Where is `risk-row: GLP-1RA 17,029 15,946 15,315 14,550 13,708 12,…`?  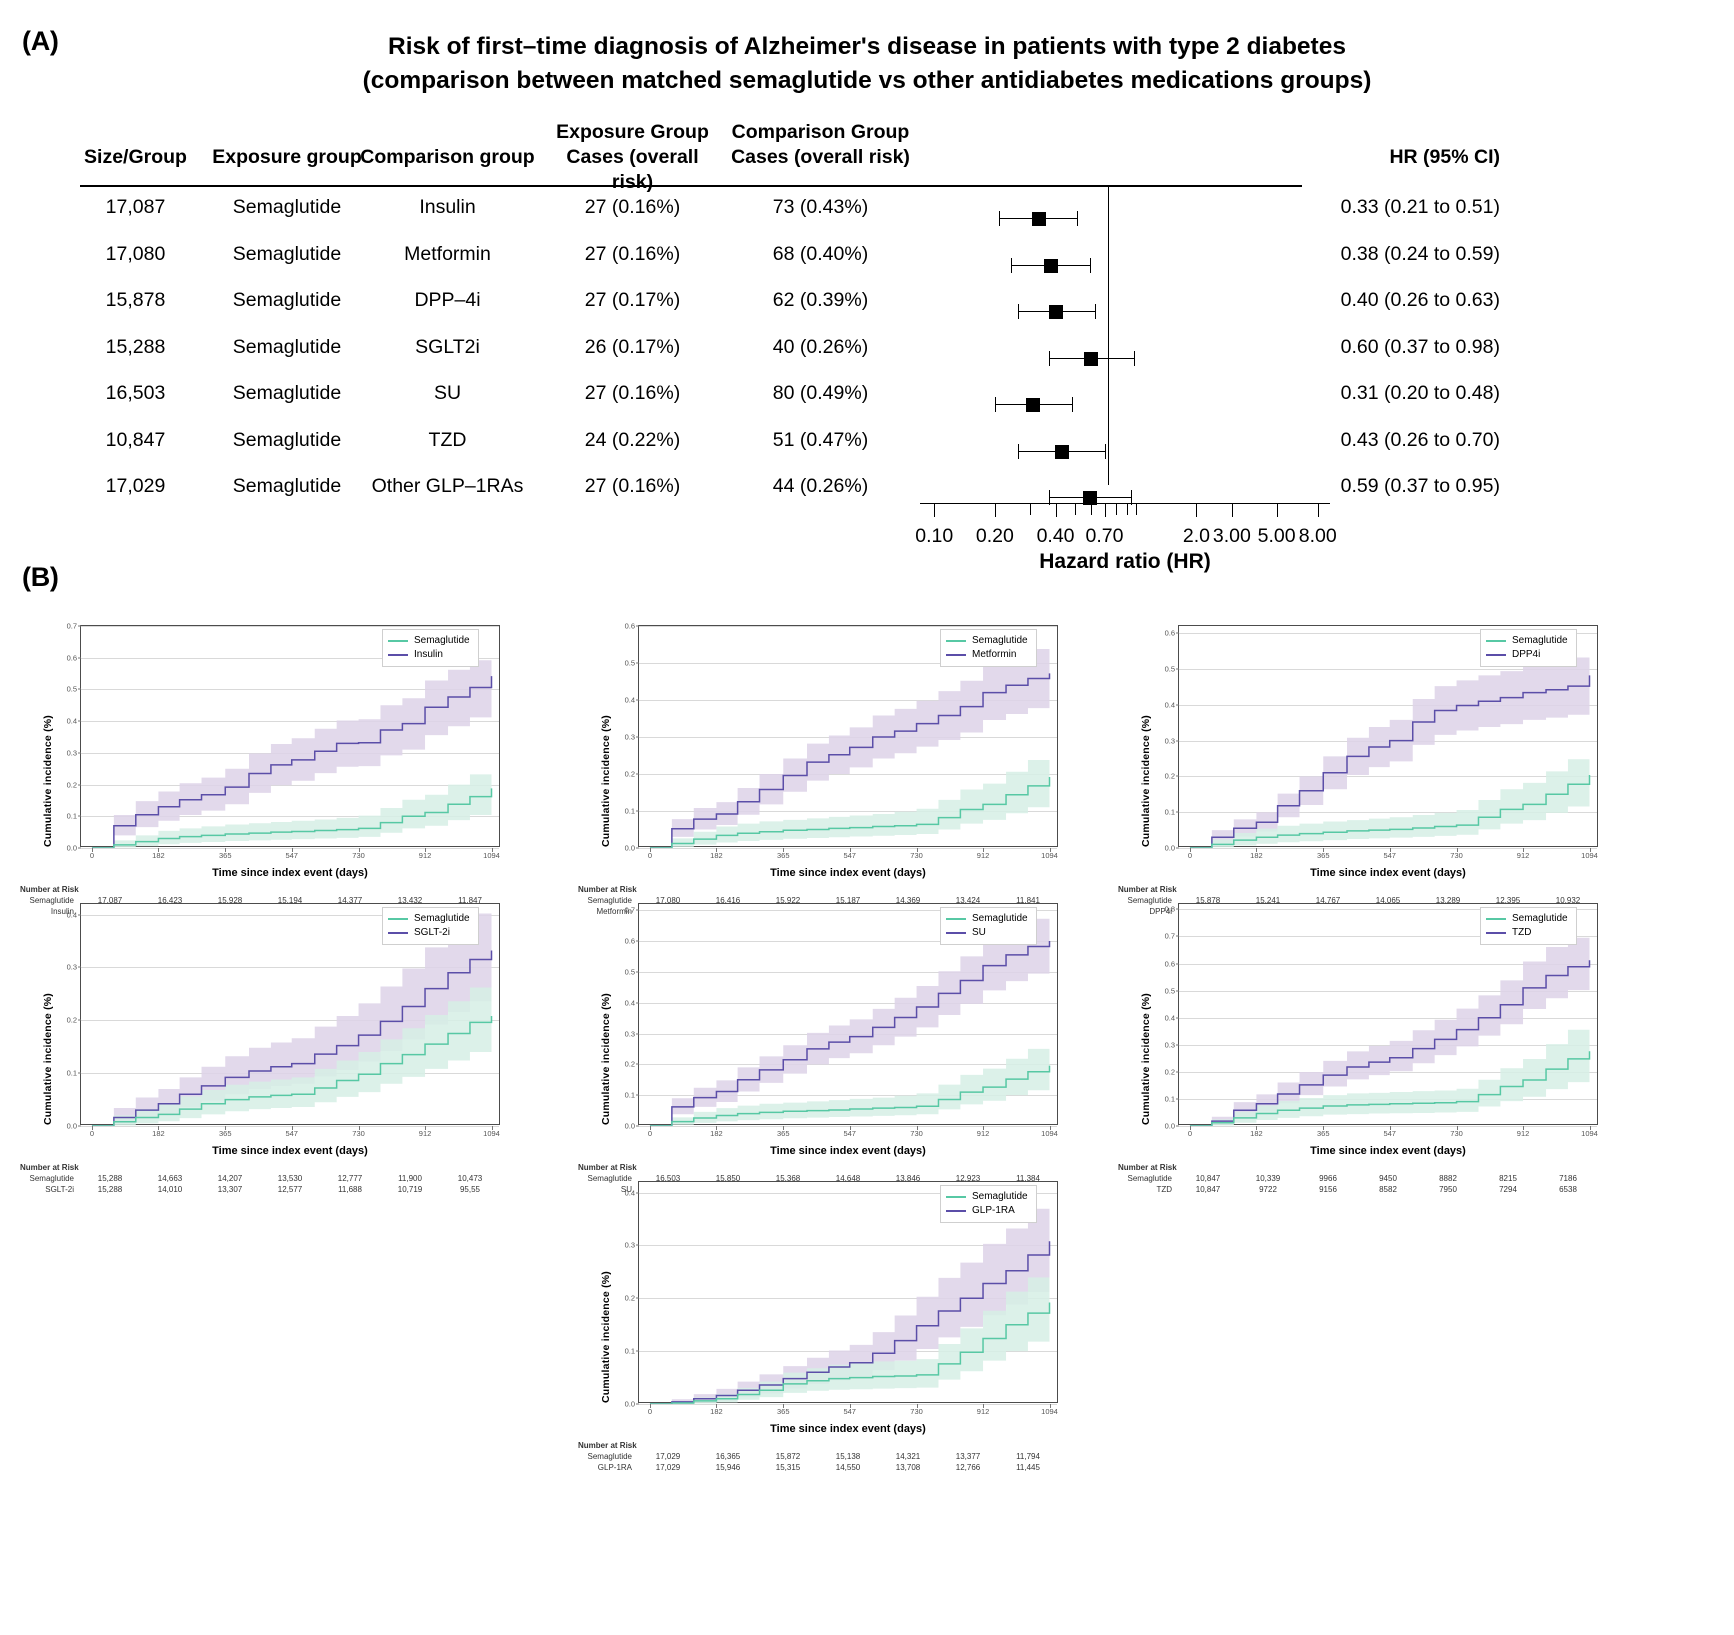 risk-row: GLP-1RA 17,029 15,946 15,315 14,550 13,708 12,… is located at coordinates (818, 1468).